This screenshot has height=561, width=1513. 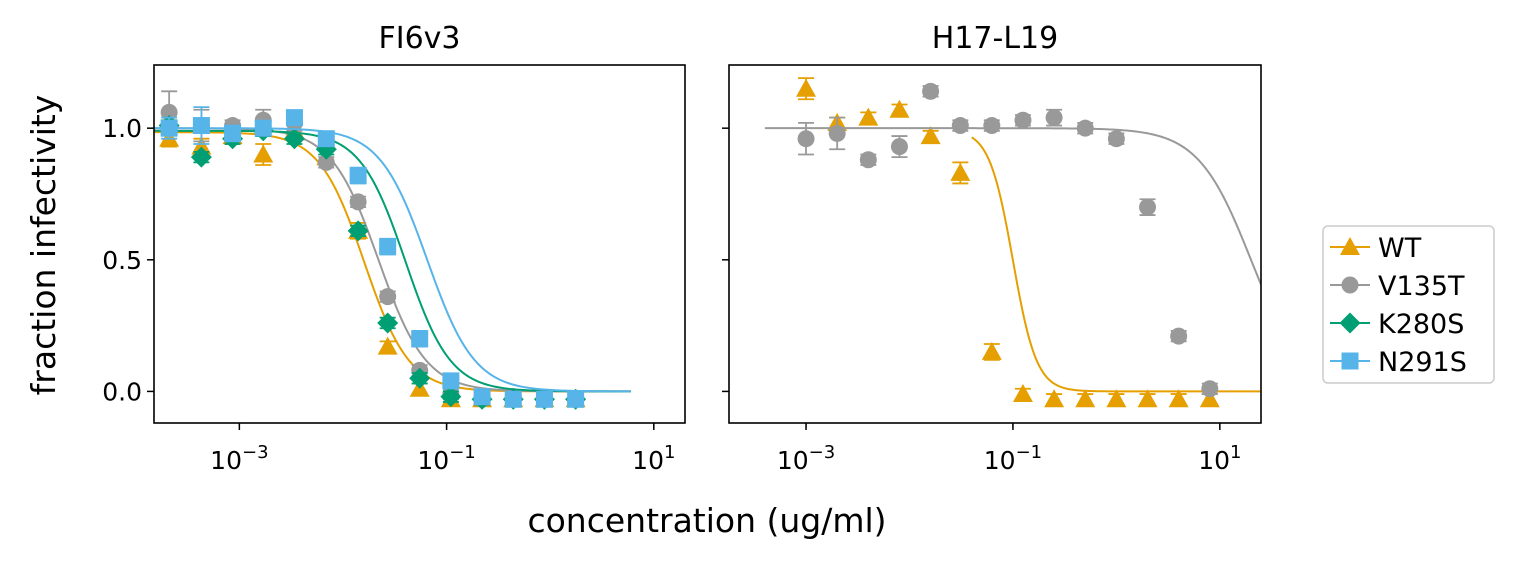 What do you see at coordinates (1422, 362) in the screenshot?
I see `legend-label: N291S` at bounding box center [1422, 362].